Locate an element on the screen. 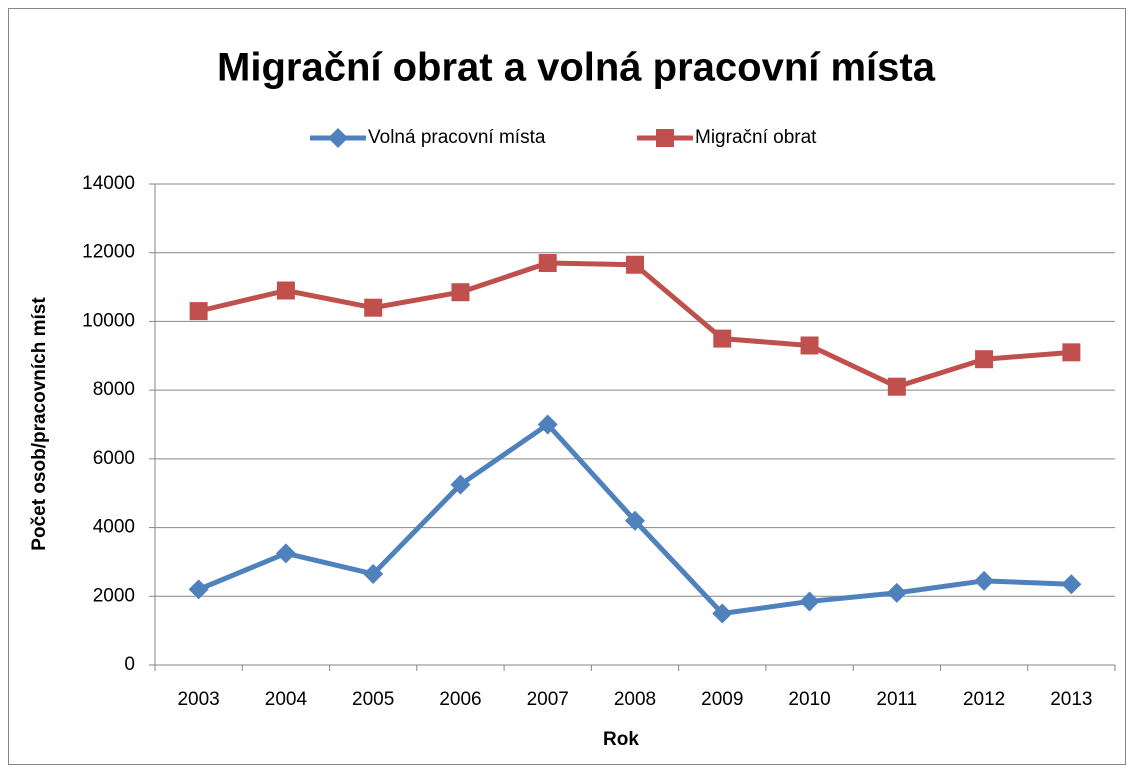  x-tick-label: 2005 is located at coordinates (373, 699).